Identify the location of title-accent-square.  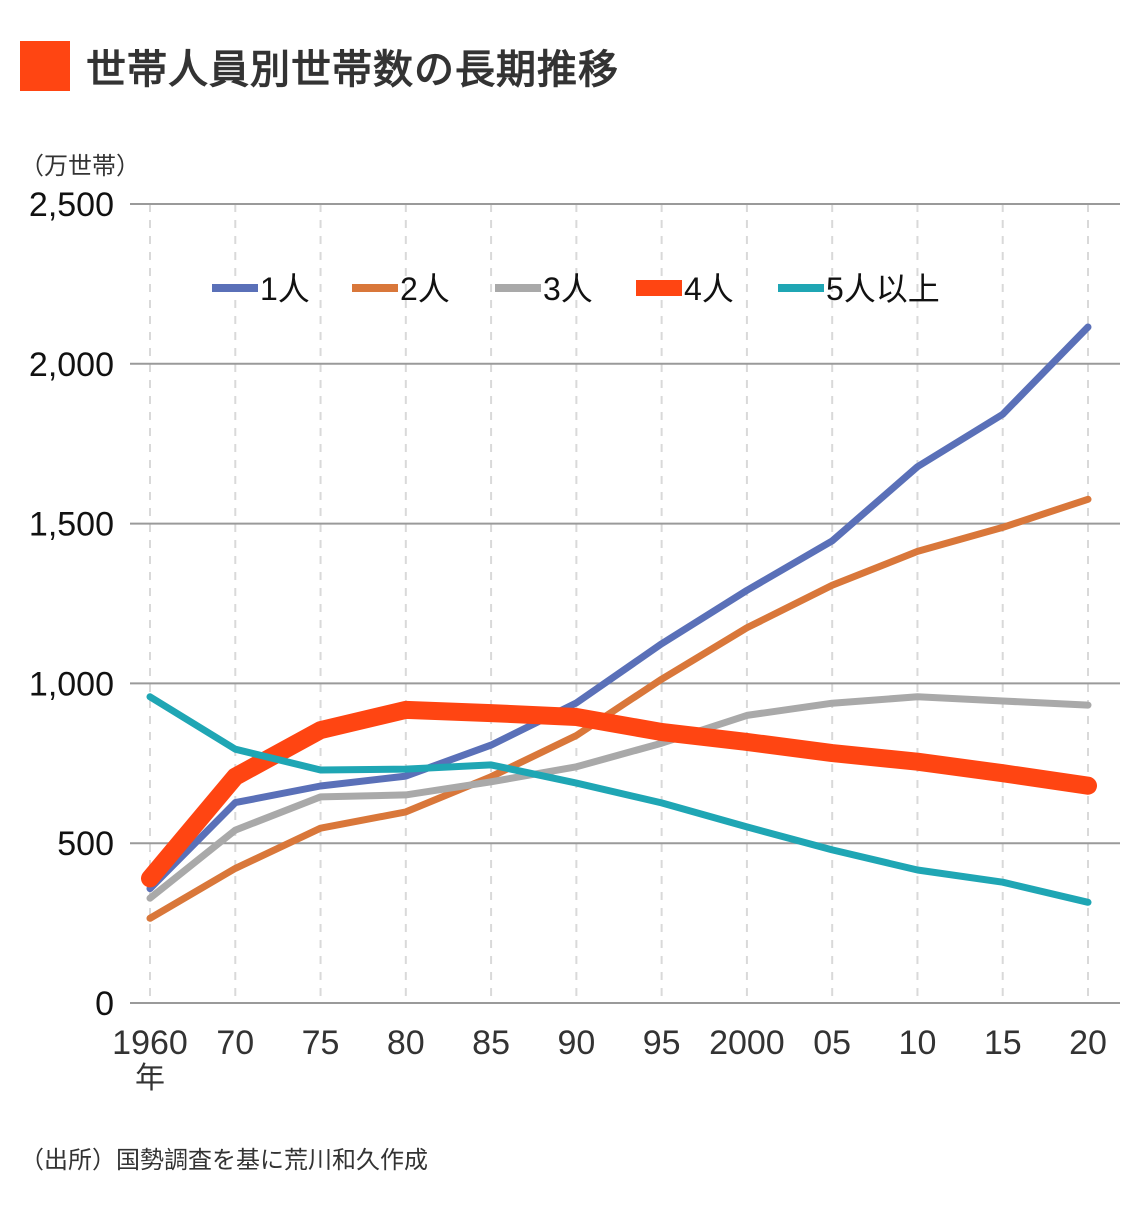
(45, 66).